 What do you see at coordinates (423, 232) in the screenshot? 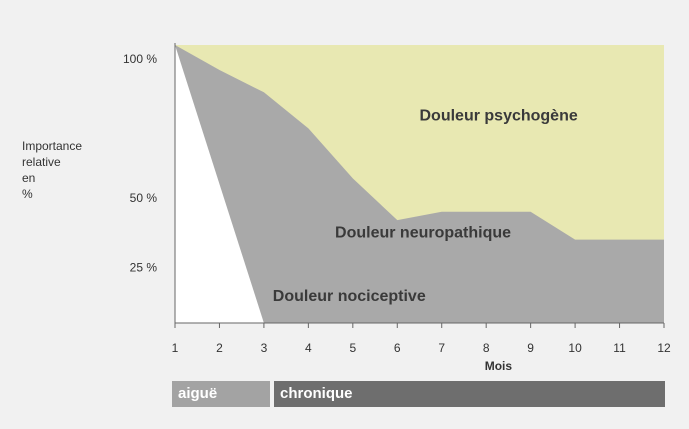
I see `label-neuropathique: Douleur neuropathique` at bounding box center [423, 232].